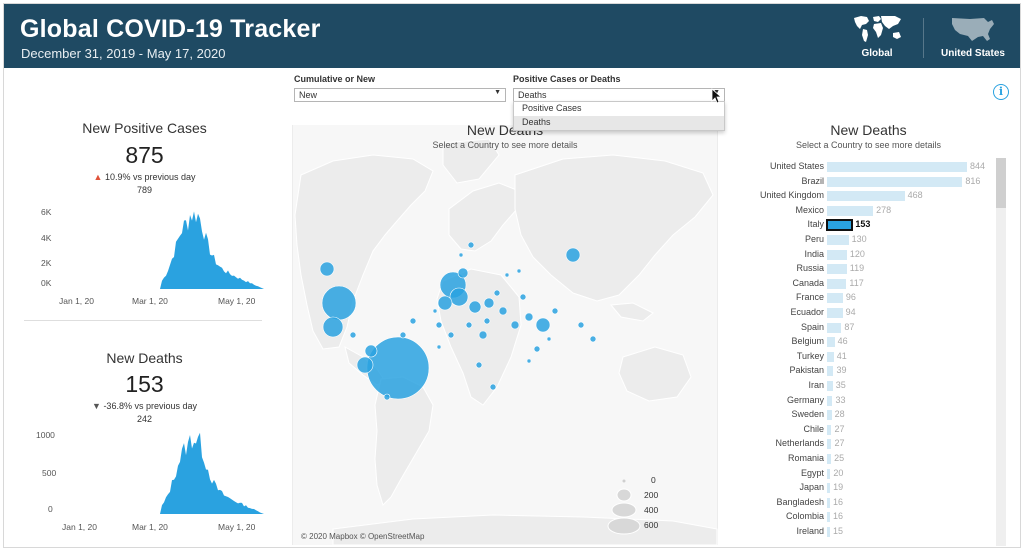 The width and height of the screenshot is (1024, 551). Describe the element at coordinates (619, 123) in the screenshot. I see `dropdown-option-deaths: Deaths` at that location.